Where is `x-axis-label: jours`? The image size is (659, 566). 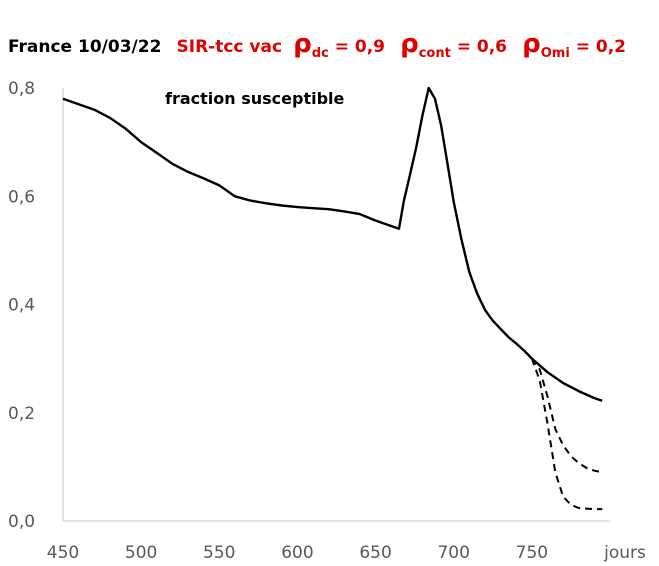
x-axis-label: jours is located at coordinates (624, 553).